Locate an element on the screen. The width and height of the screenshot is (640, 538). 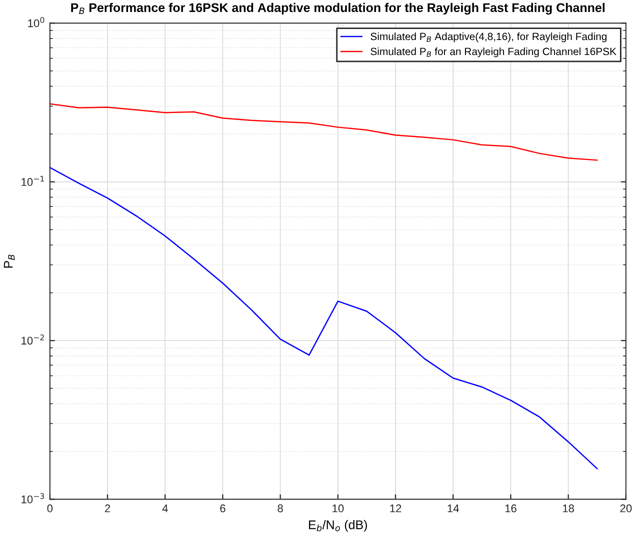
x-tick-label: 0 is located at coordinates (50, 508).